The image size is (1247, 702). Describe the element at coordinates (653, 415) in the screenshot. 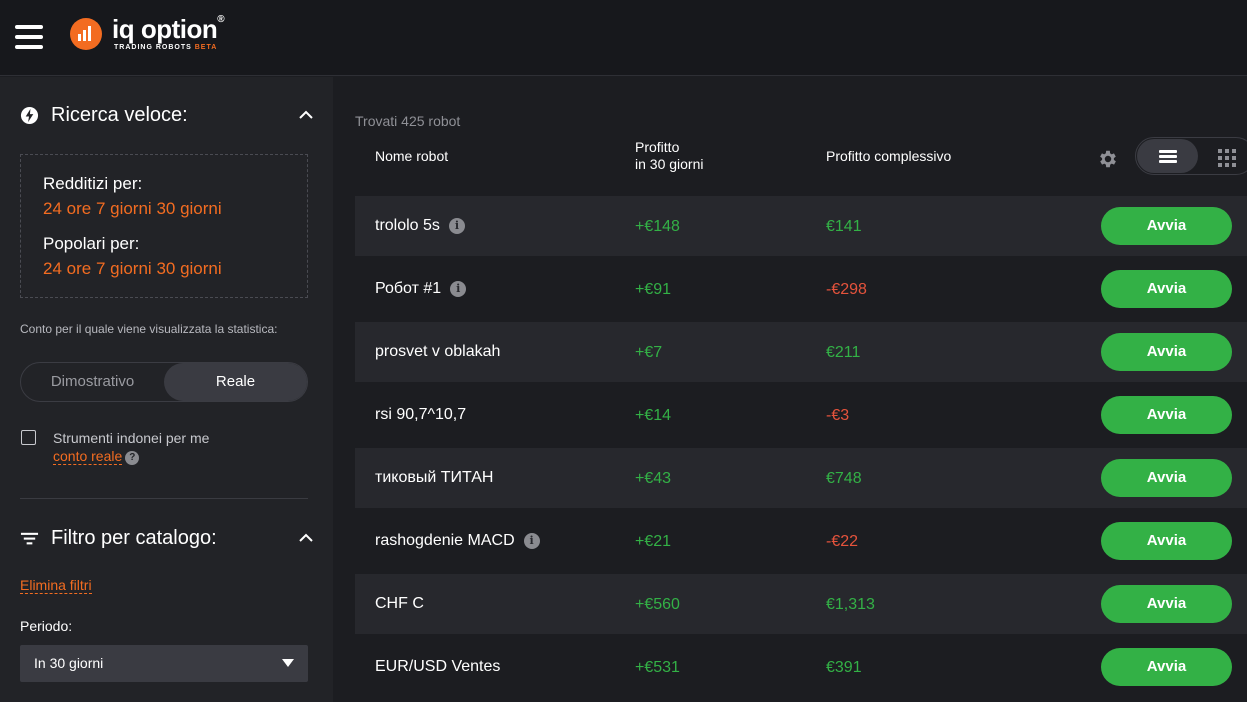

I see `robot-profit-30d: +€14` at that location.